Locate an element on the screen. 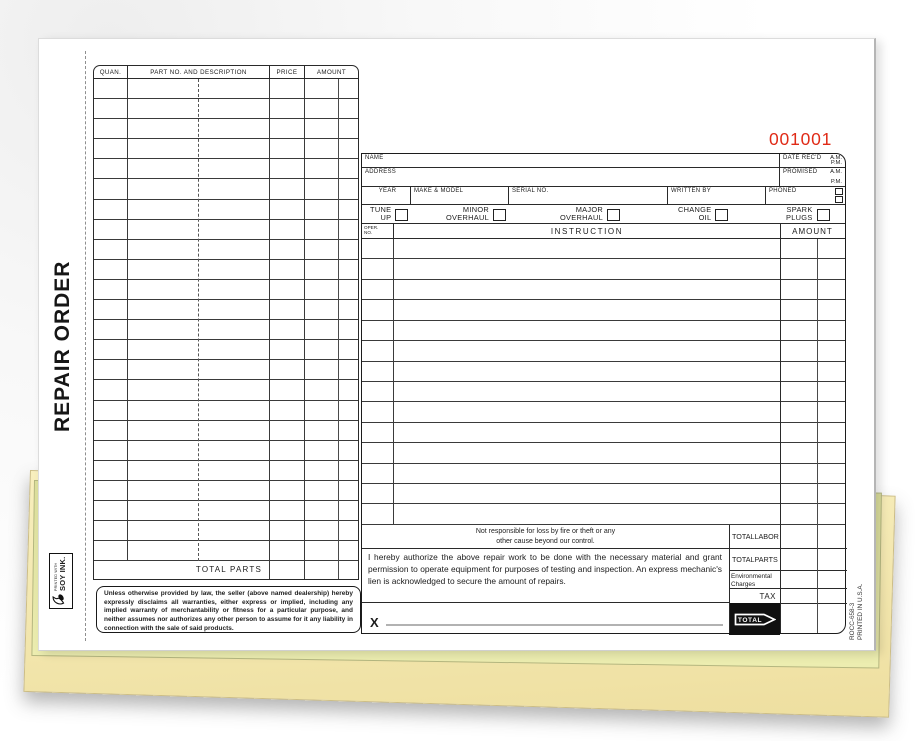 Image resolution: width=916 pixels, height=741 pixels. name-field: NAME is located at coordinates (571, 160).